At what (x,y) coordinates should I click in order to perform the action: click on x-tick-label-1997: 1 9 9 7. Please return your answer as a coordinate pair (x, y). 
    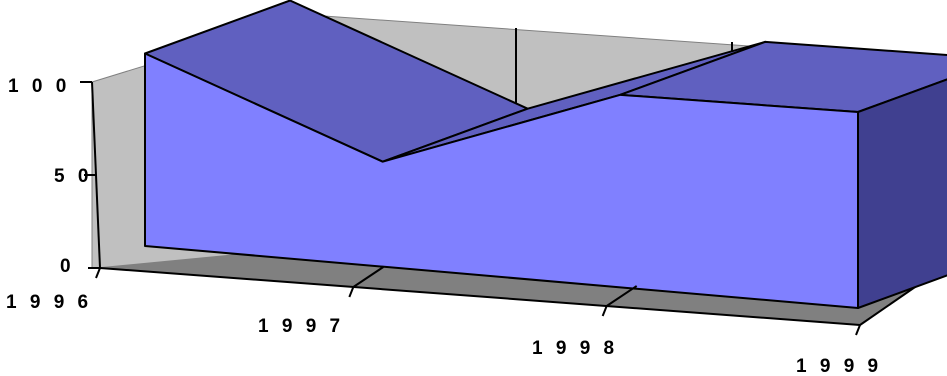
    Looking at the image, I should click on (301, 326).